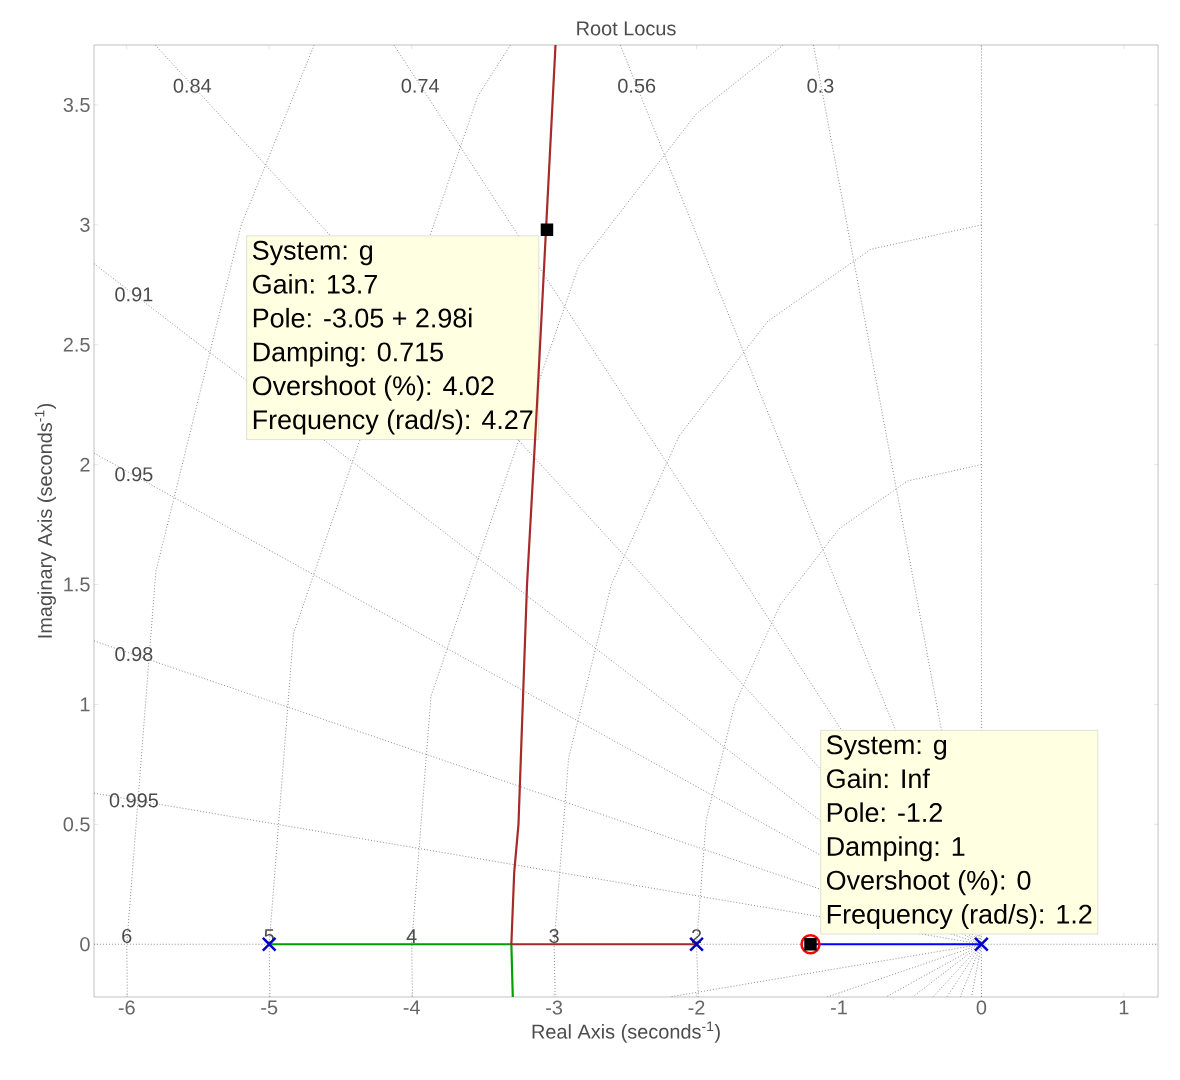 The height and width of the screenshot is (1080, 1180). What do you see at coordinates (637, 85) in the screenshot?
I see `annotation: 0.56` at bounding box center [637, 85].